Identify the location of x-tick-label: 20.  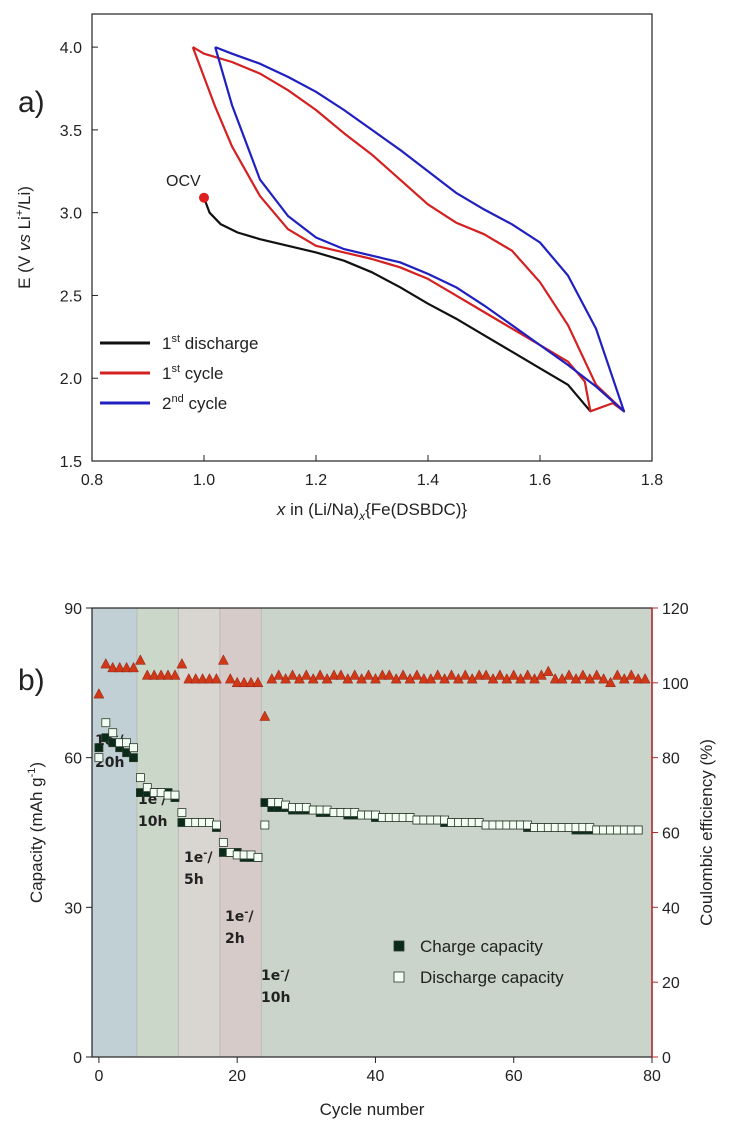
(237, 1076).